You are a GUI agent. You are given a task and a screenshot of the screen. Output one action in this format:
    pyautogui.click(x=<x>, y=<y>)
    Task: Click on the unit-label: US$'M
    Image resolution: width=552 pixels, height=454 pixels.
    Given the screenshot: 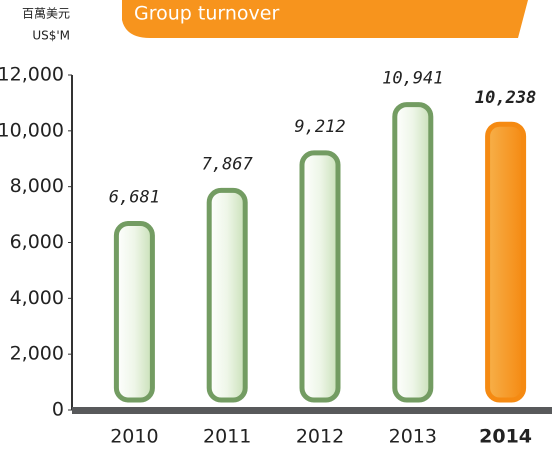 What is the action you would take?
    pyautogui.click(x=51, y=36)
    